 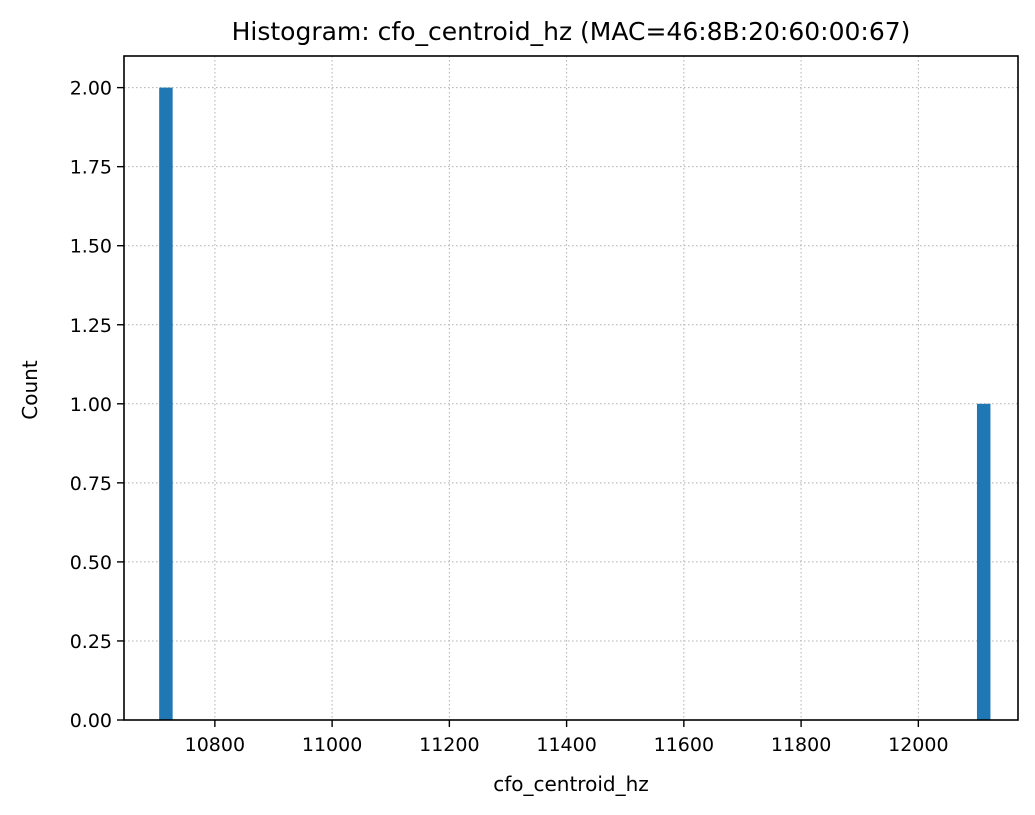 I want to click on y-tick-label: 1.50, so click(x=91, y=247).